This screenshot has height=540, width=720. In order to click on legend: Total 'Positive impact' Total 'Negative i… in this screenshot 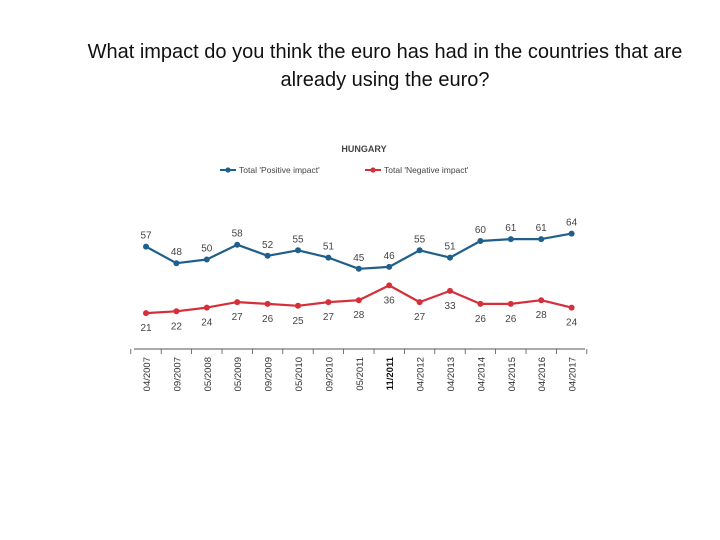, I will do `click(344, 170)`.